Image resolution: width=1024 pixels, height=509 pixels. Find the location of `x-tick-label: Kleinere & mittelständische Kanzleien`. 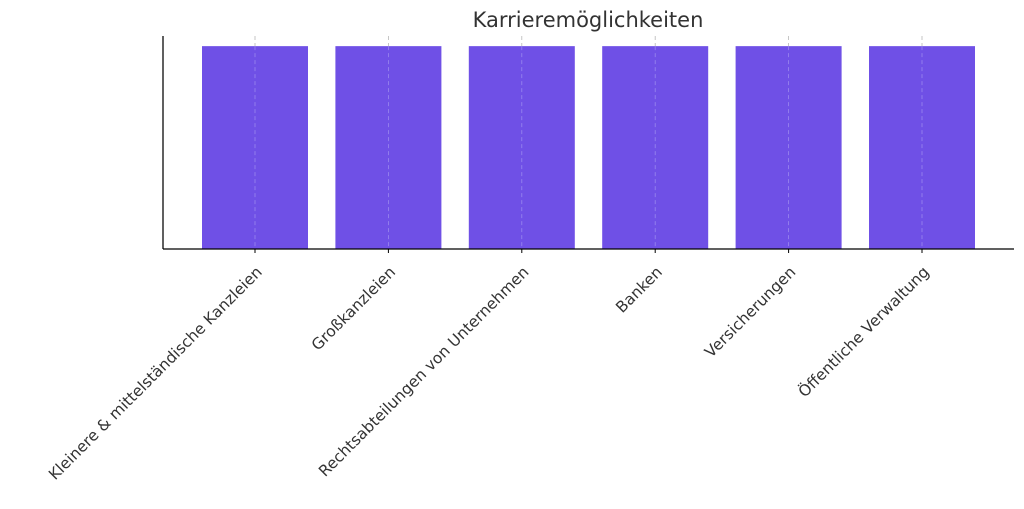

x-tick-label: Kleinere & mittelständische Kanzleien is located at coordinates (155, 373).